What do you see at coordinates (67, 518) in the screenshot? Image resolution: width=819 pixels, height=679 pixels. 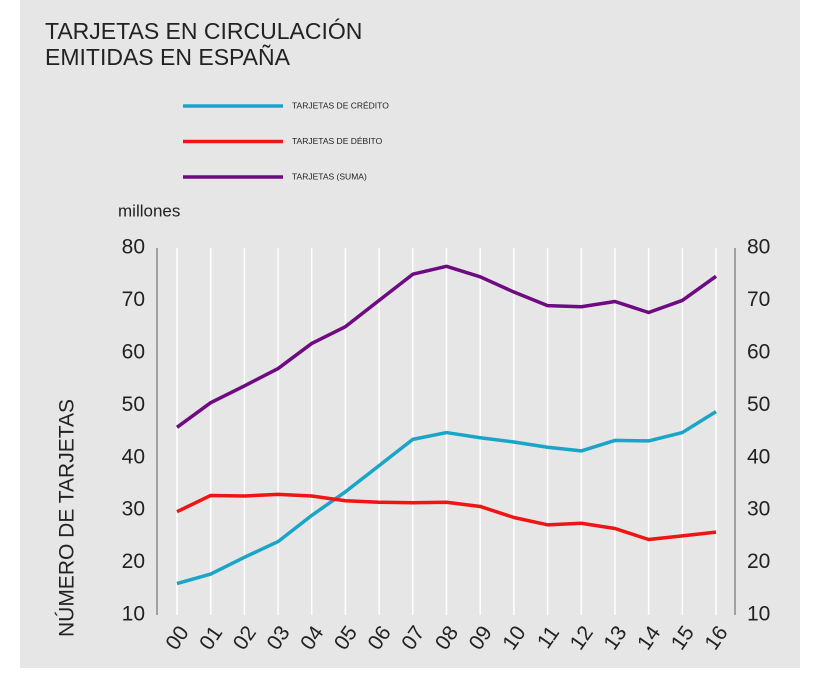 I see `y-axis-label: NÚMERO DE TARJETAS` at bounding box center [67, 518].